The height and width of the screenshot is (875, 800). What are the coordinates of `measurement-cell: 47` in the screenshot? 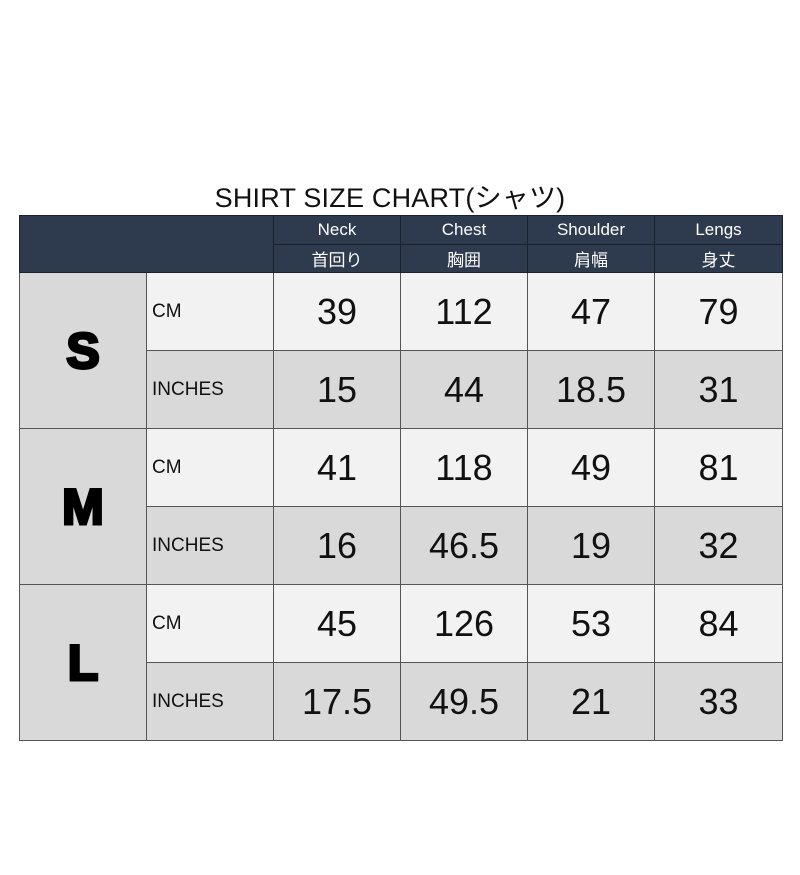 It's located at (591, 311).